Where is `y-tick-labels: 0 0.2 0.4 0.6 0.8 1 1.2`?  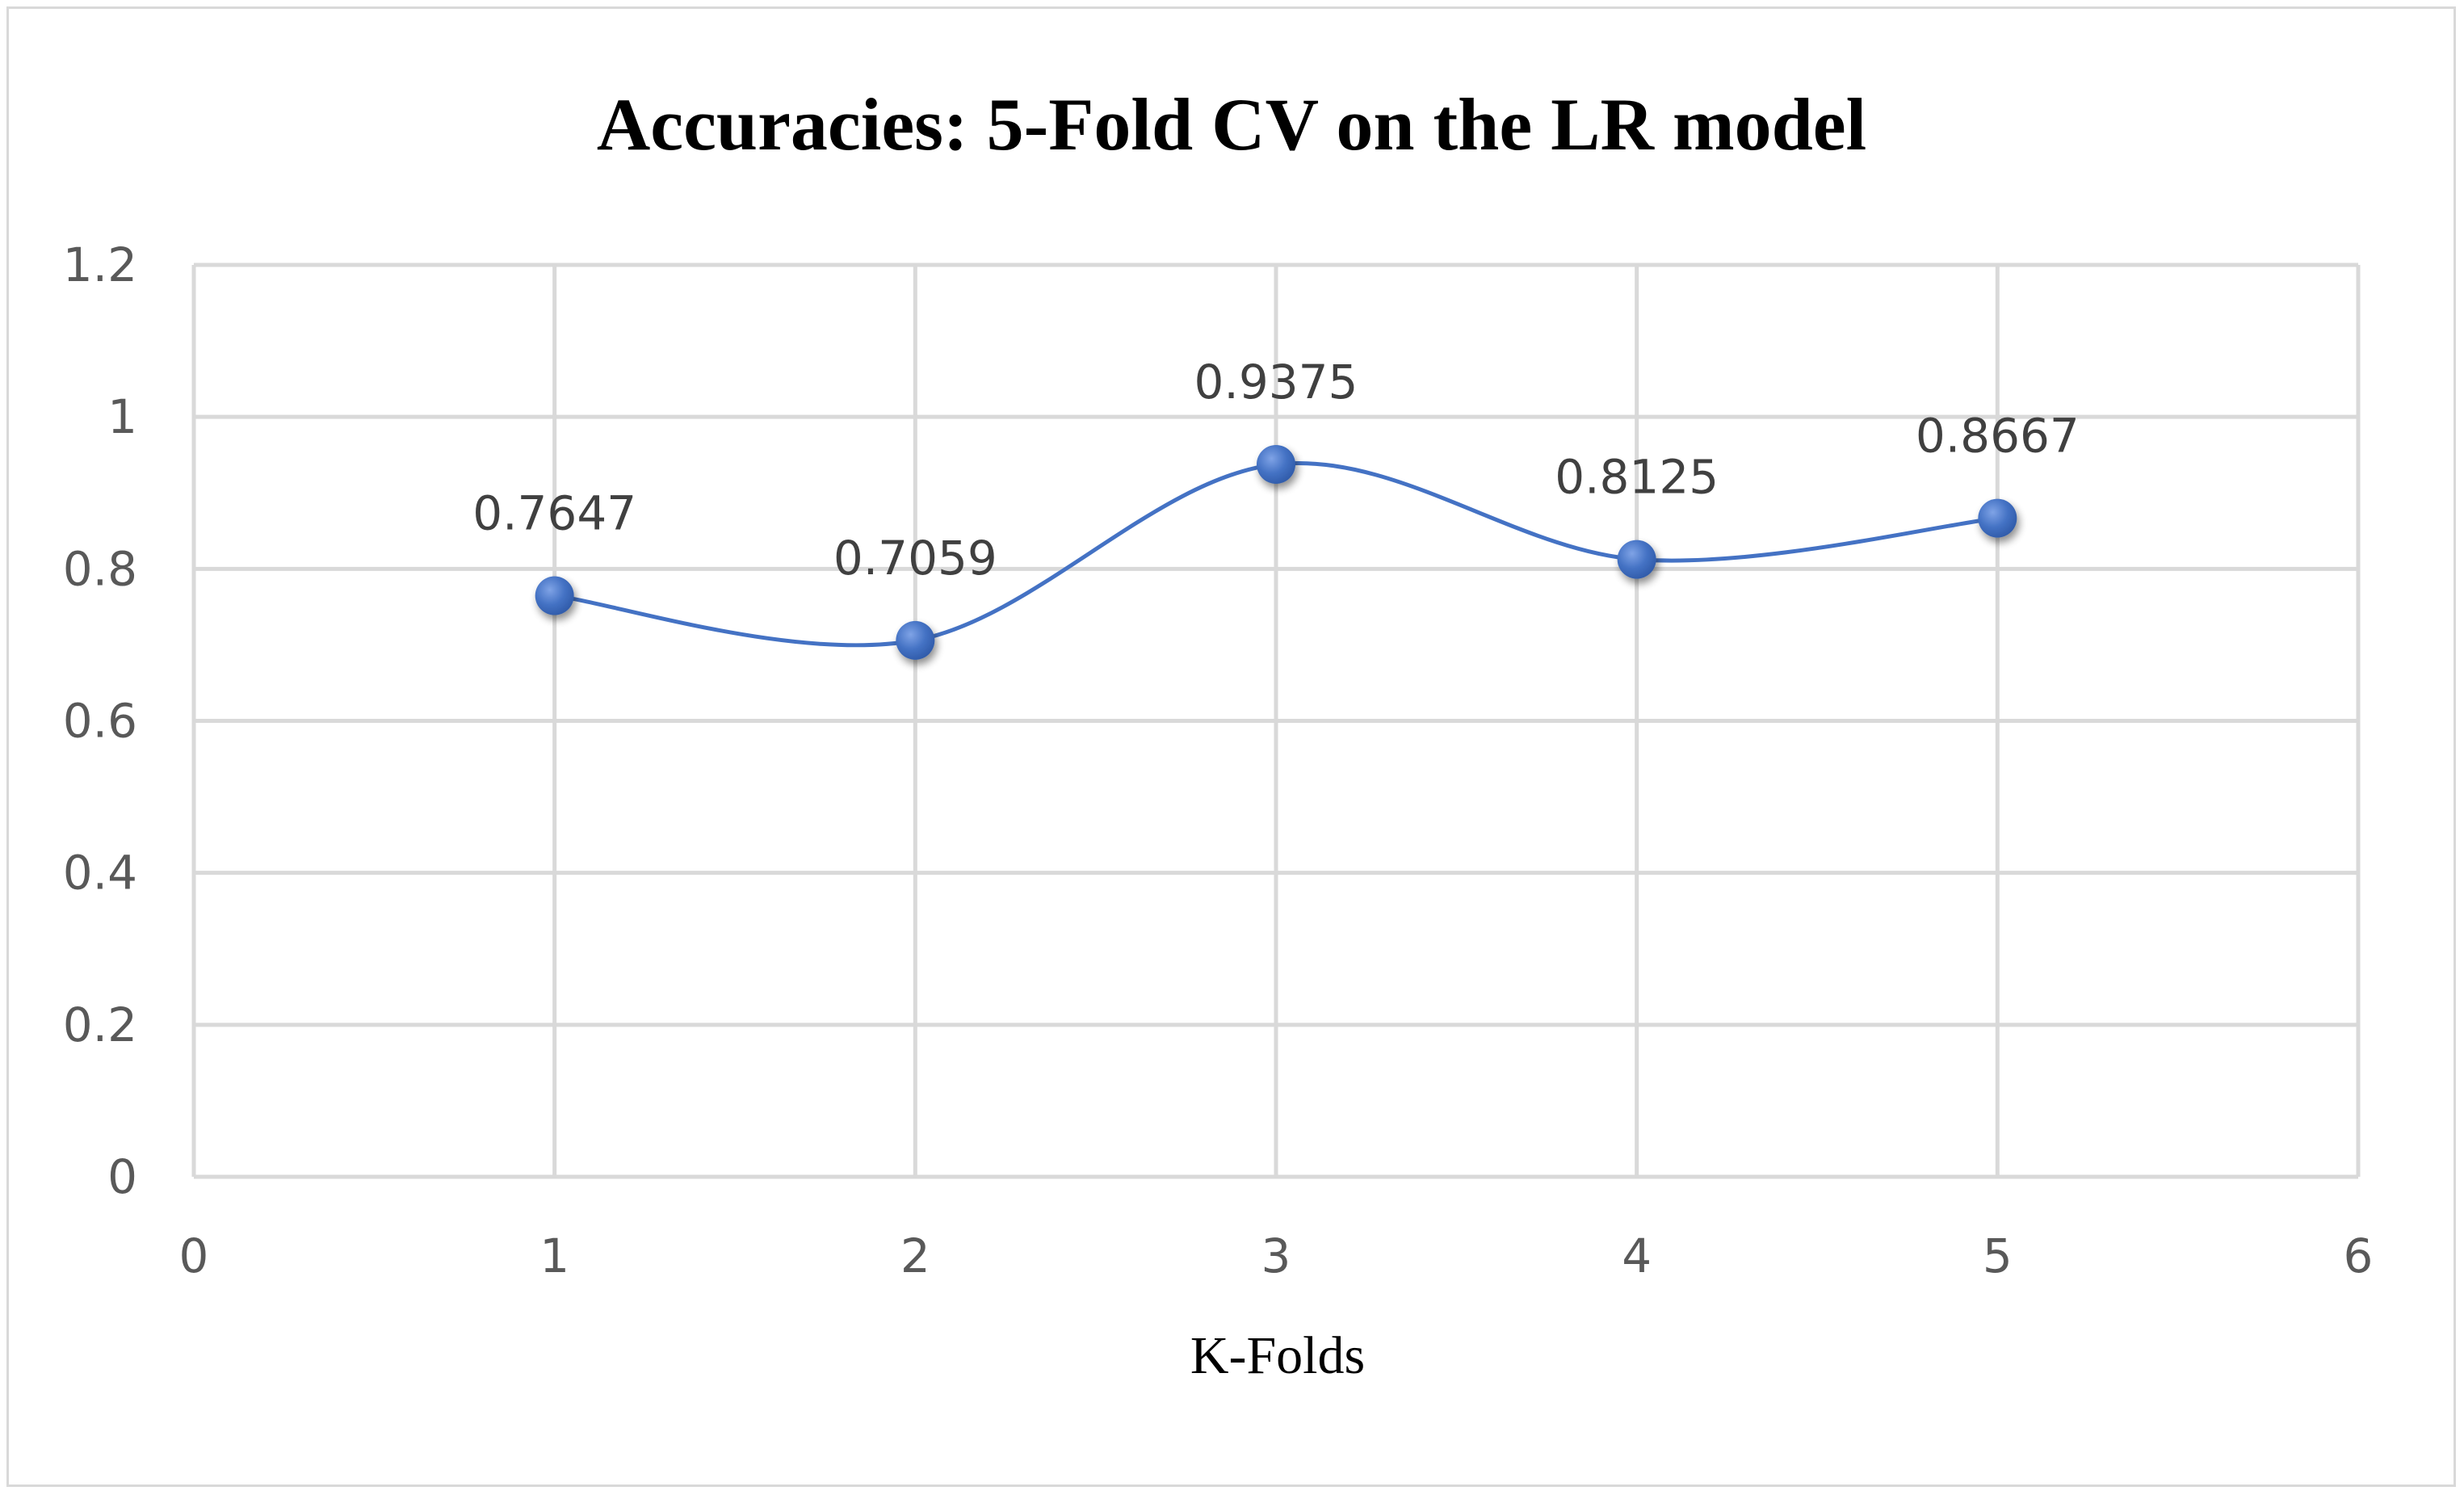
y-tick-labels: 0 0.2 0.4 0.6 0.8 1 1.2 is located at coordinates (100, 720).